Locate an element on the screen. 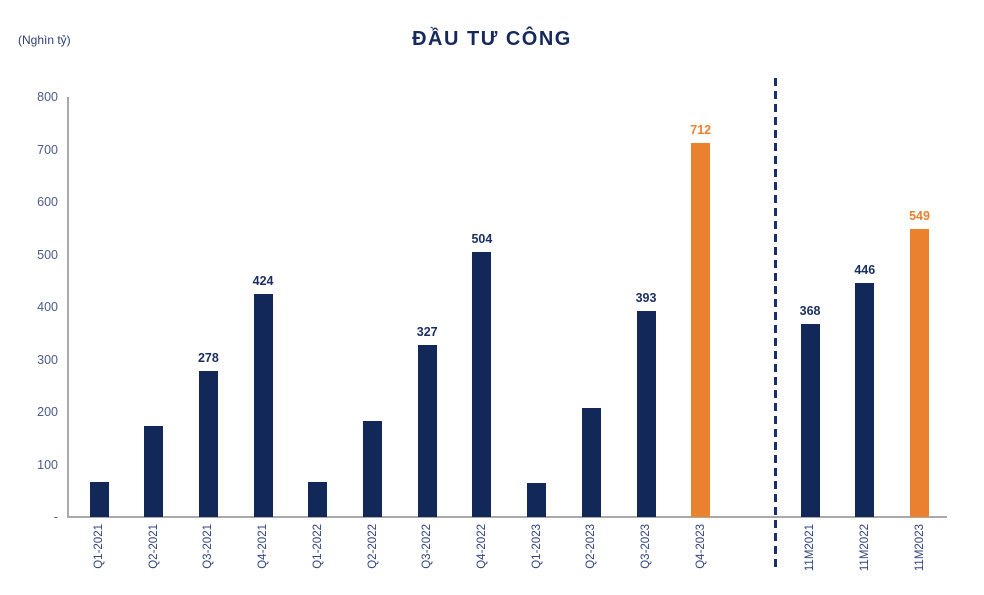 This screenshot has width=984, height=595. chart-title: ĐẦU TƯ CÔNG is located at coordinates (492, 39).